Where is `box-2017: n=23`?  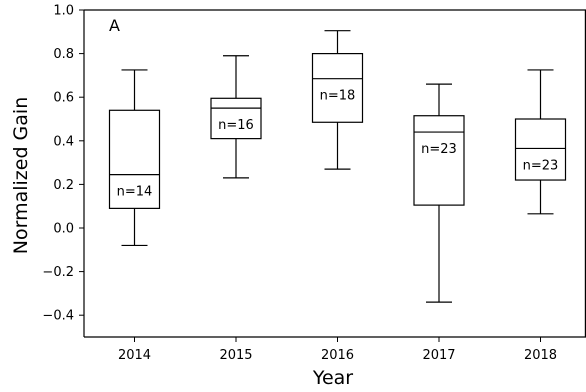 box-2017: n=23 is located at coordinates (439, 193).